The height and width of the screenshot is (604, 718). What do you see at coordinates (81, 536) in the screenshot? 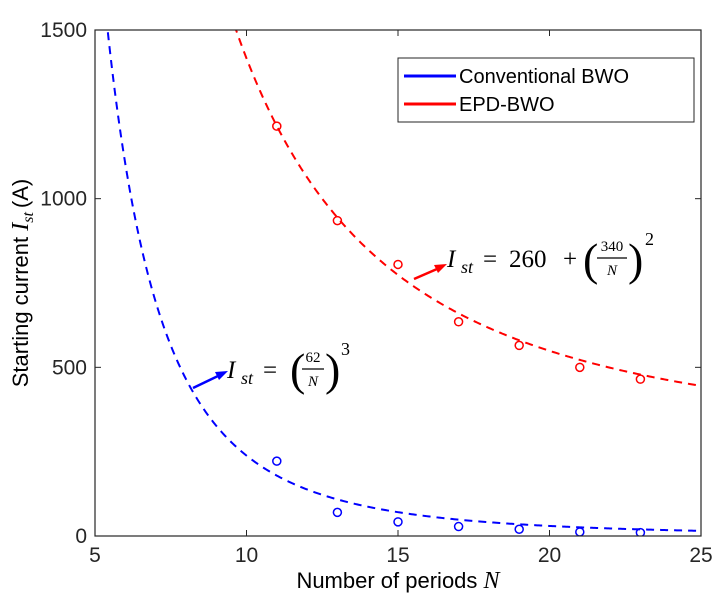
I see `y-tick-label: 0` at bounding box center [81, 536].